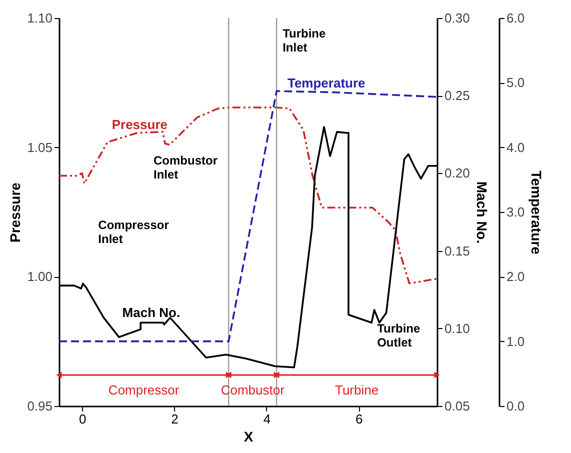  What do you see at coordinates (482, 212) in the screenshot?
I see `y2-axis-title: Mach No.` at bounding box center [482, 212].